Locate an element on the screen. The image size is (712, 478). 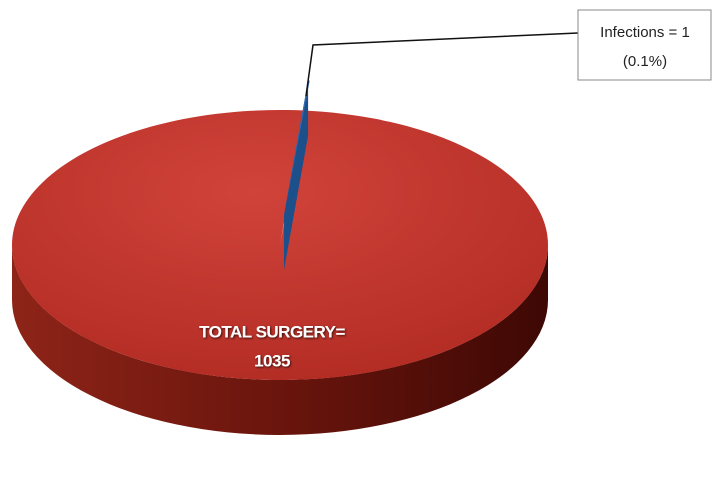
slice is located at coordinates (297, 147).